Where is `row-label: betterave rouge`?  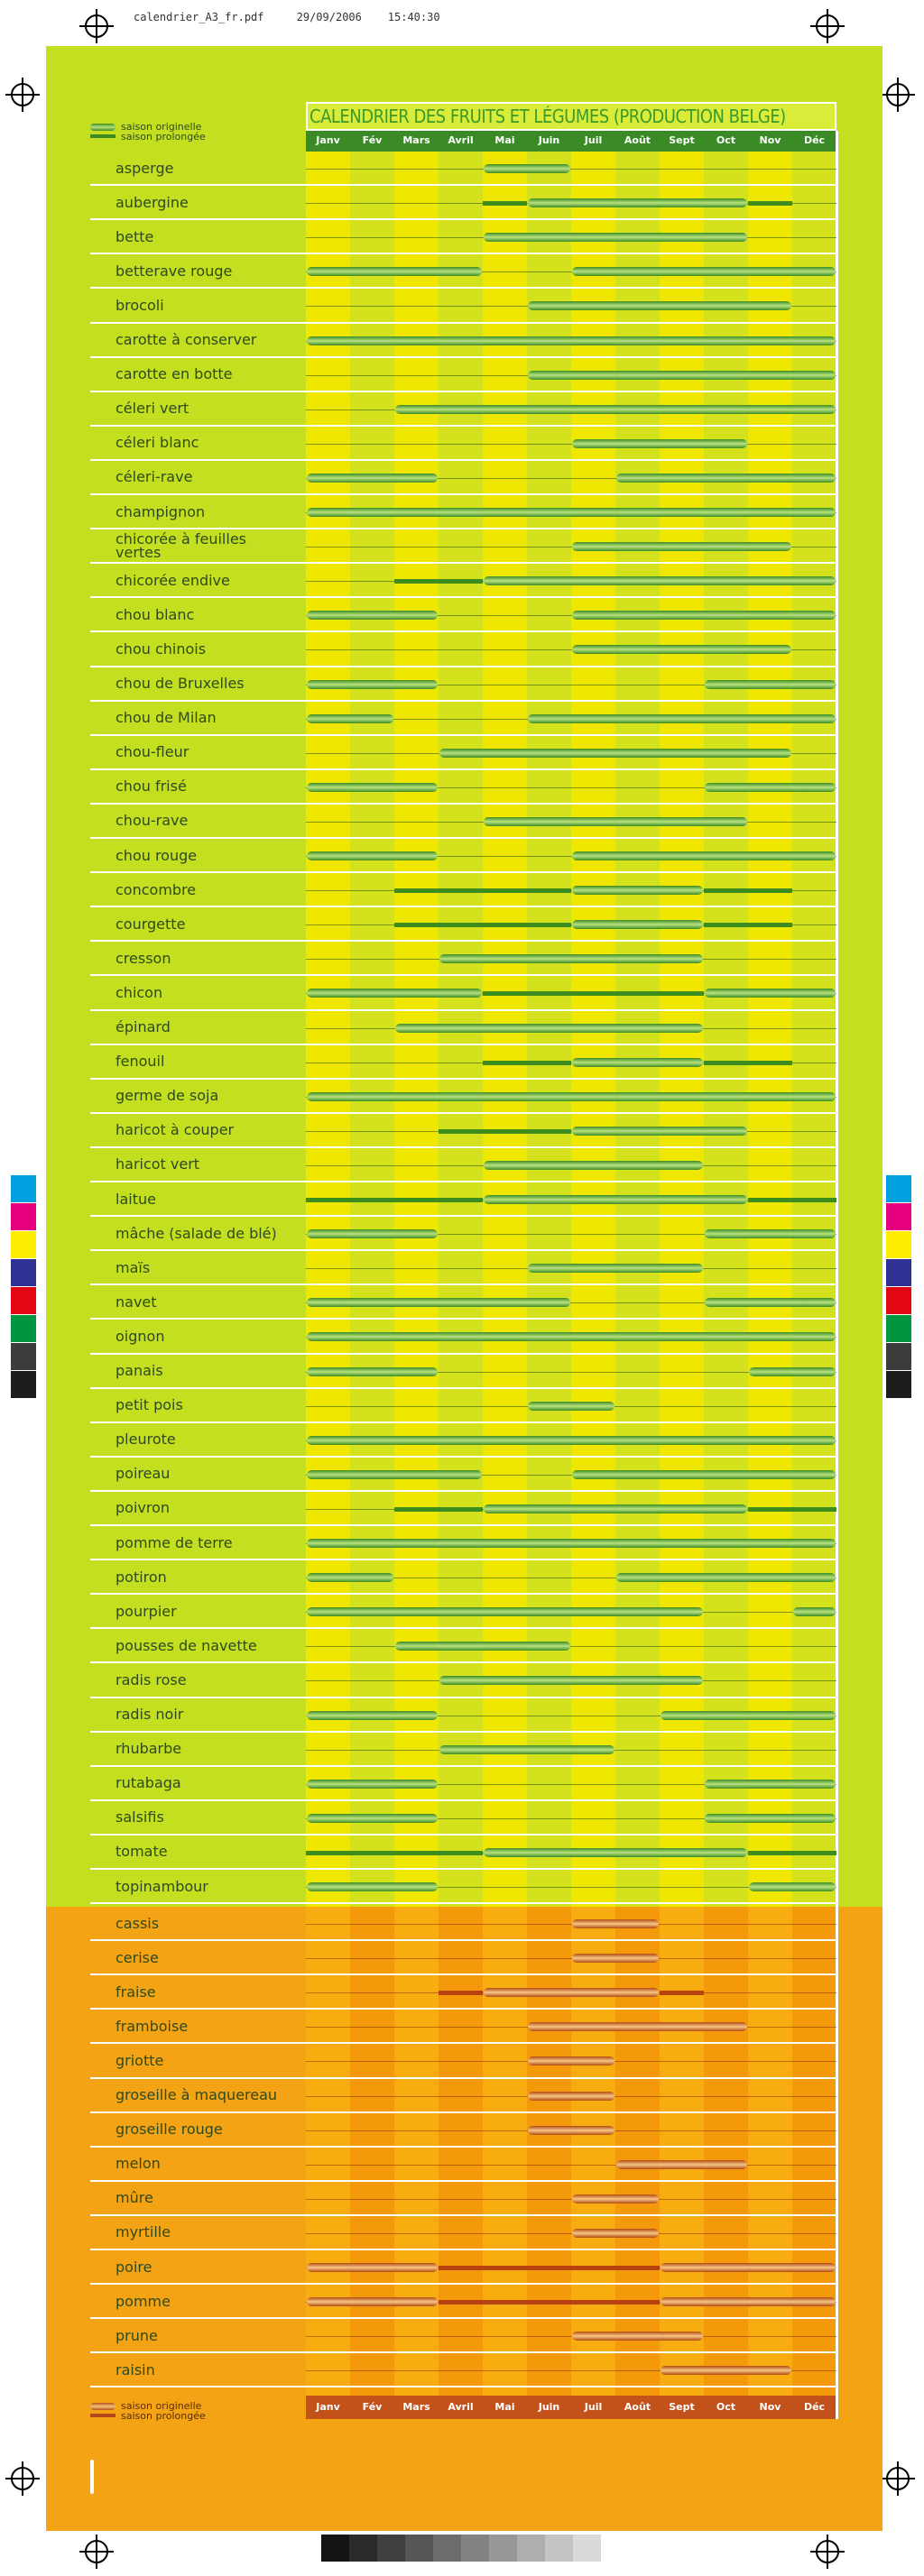
row-label: betterave rouge is located at coordinates (174, 271).